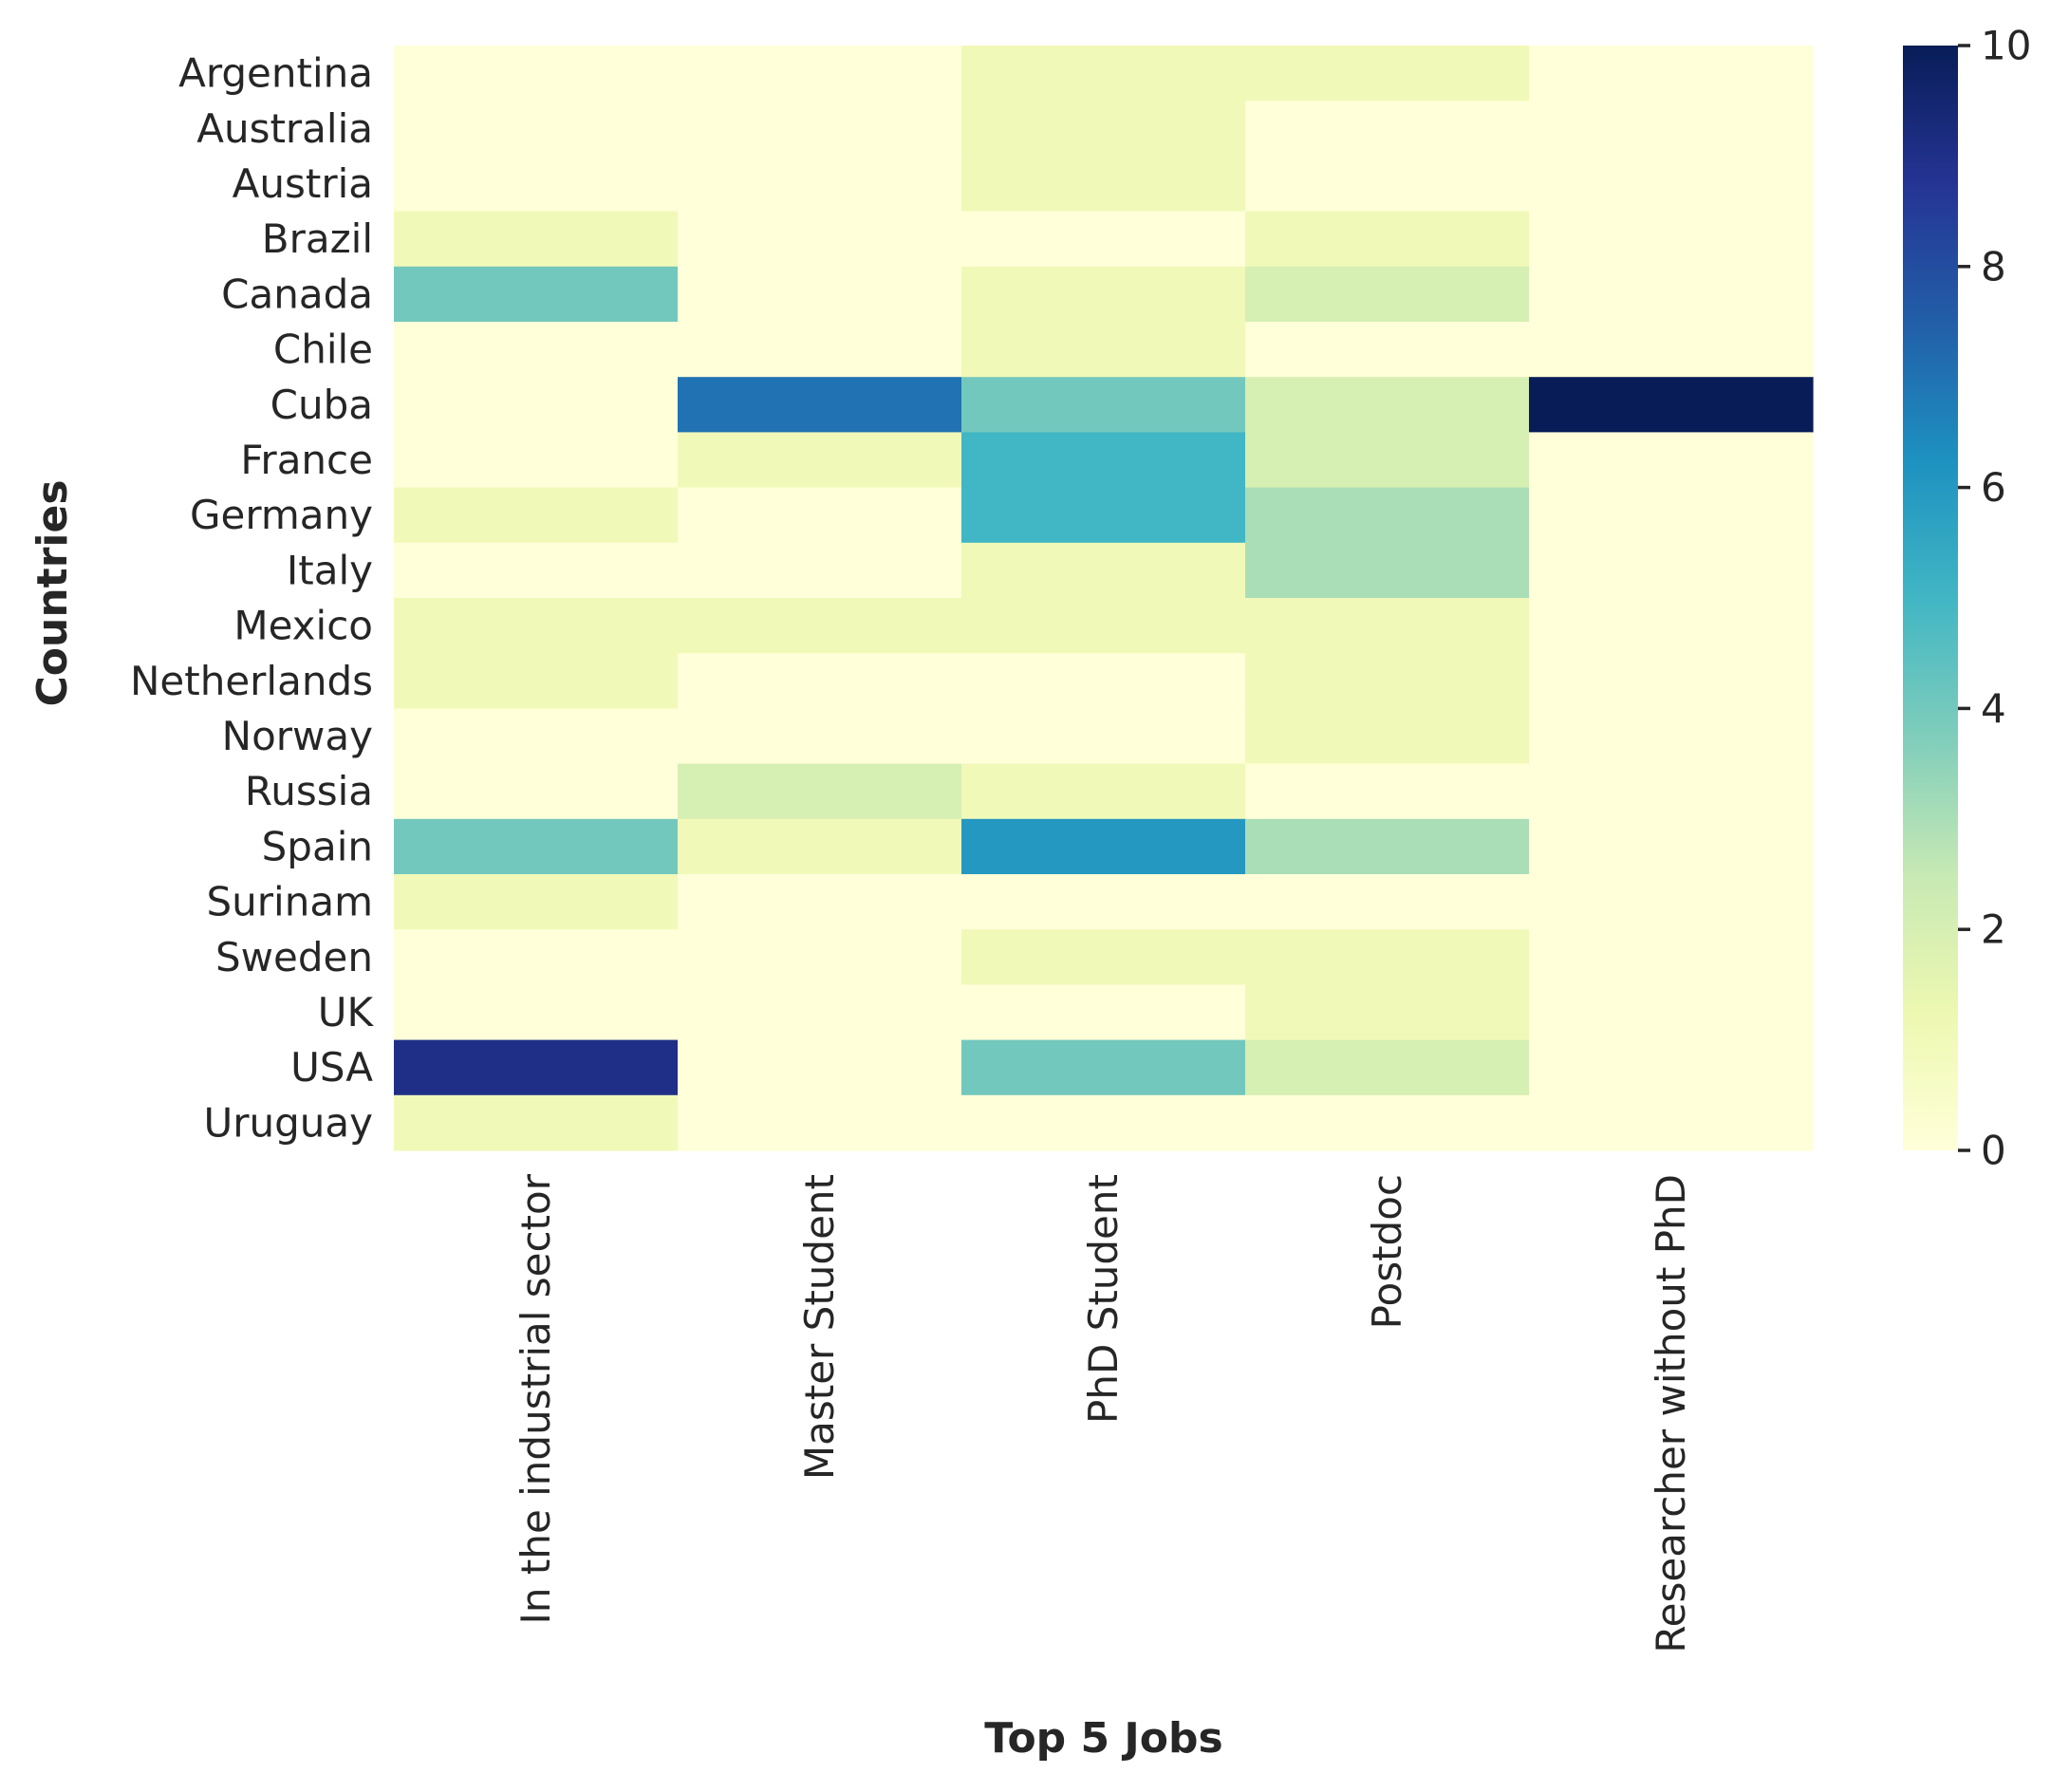 The width and height of the screenshot is (2069, 1792). Describe the element at coordinates (1930, 598) in the screenshot. I see `colorbar` at that location.